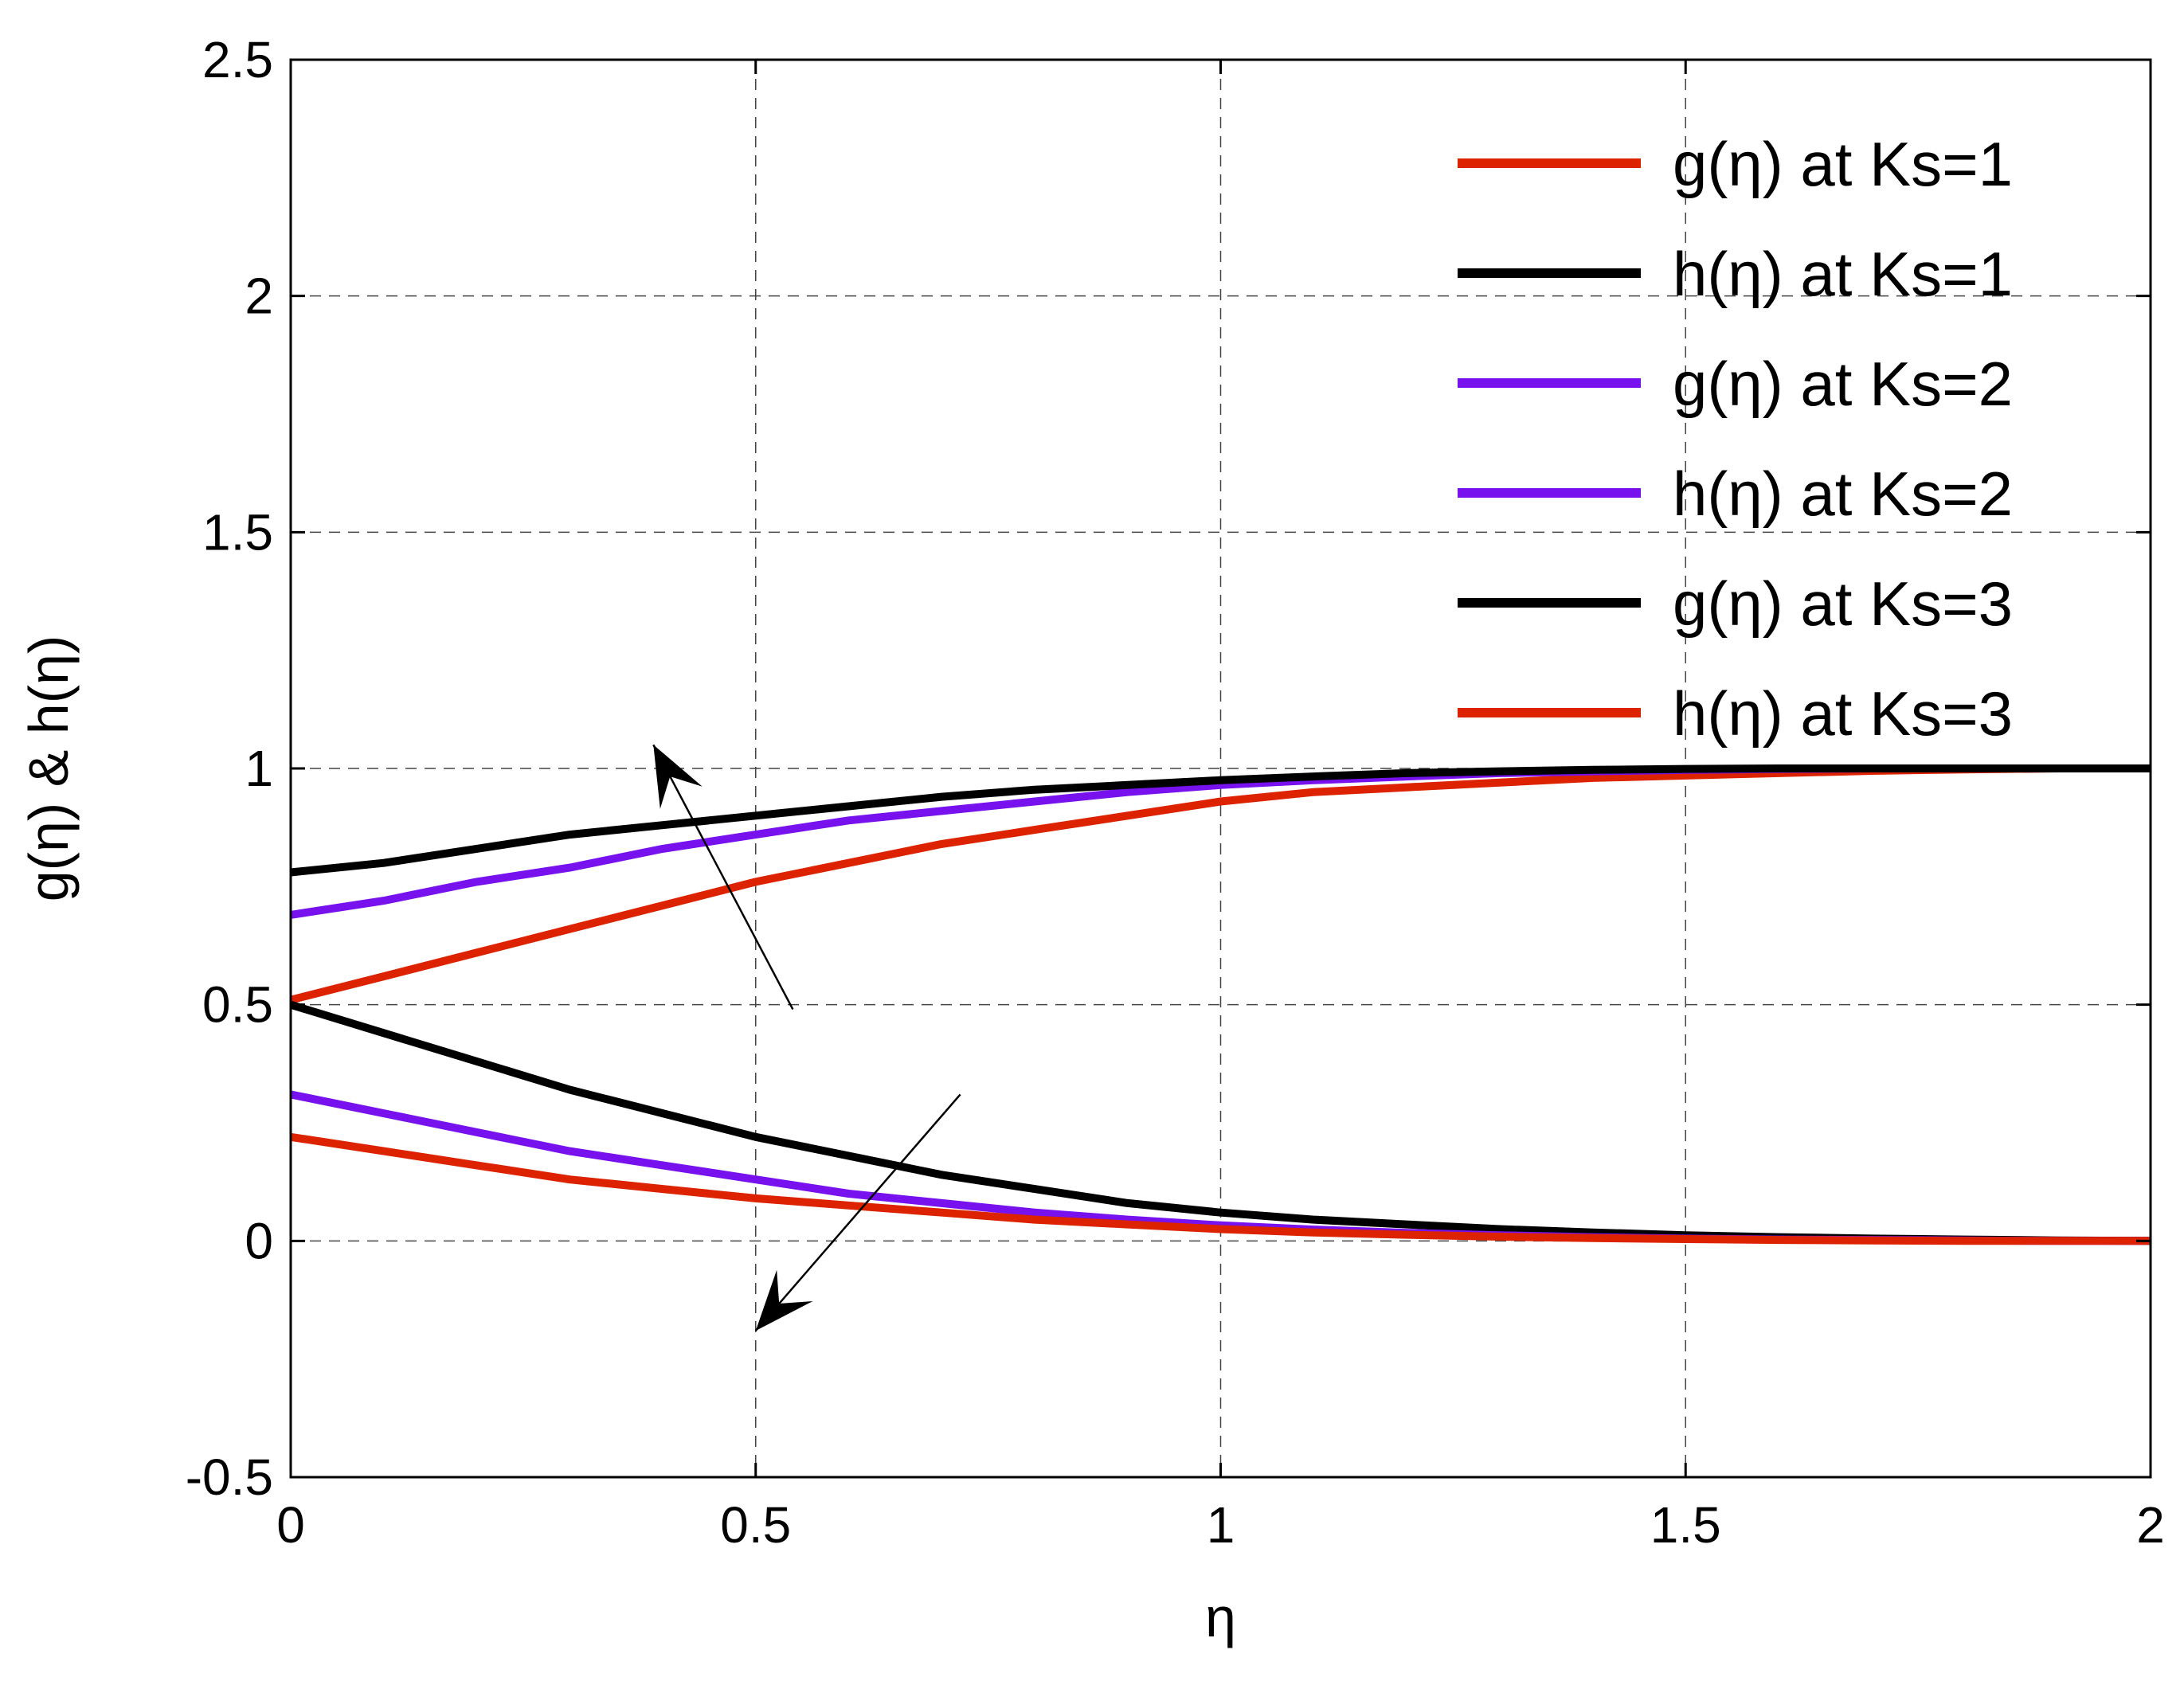 This screenshot has width=2184, height=1685. What do you see at coordinates (237, 532) in the screenshot?
I see `y-tick-label: 1.5` at bounding box center [237, 532].